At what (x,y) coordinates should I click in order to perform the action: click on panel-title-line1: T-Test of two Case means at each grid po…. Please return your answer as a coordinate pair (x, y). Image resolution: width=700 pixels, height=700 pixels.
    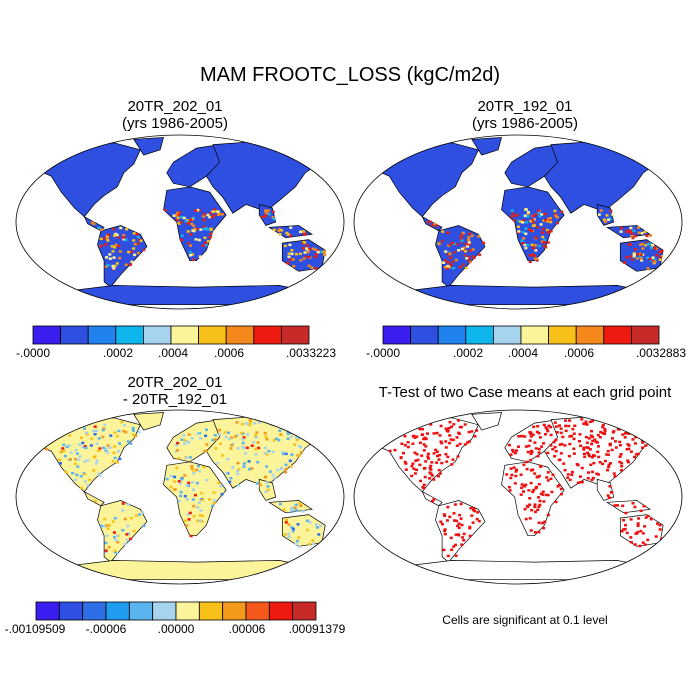
    Looking at the image, I should click on (525, 392).